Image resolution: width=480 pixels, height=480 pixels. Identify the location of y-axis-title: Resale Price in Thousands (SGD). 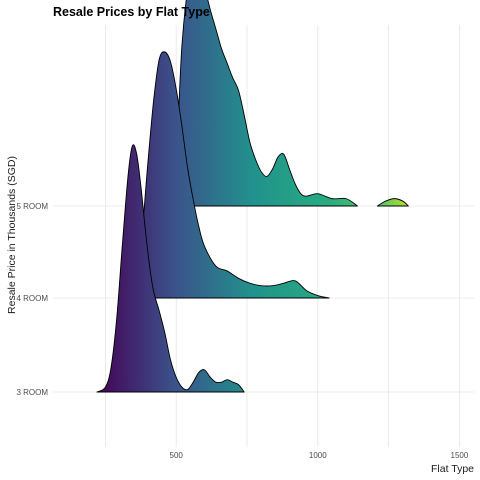
(12, 235).